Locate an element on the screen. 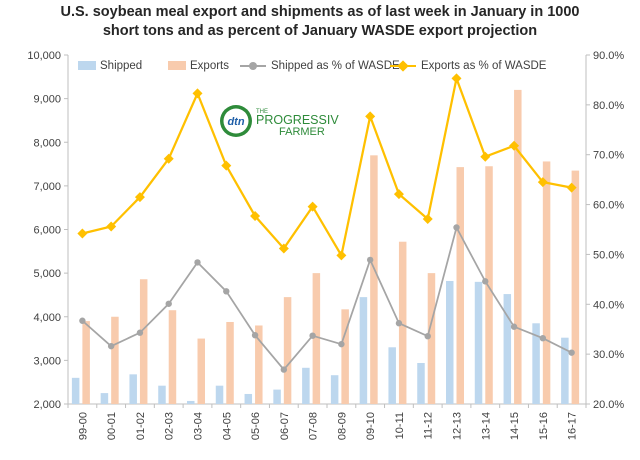 This screenshot has height=460, width=640. y-left-tick-label: 10,000 is located at coordinates (44, 56).